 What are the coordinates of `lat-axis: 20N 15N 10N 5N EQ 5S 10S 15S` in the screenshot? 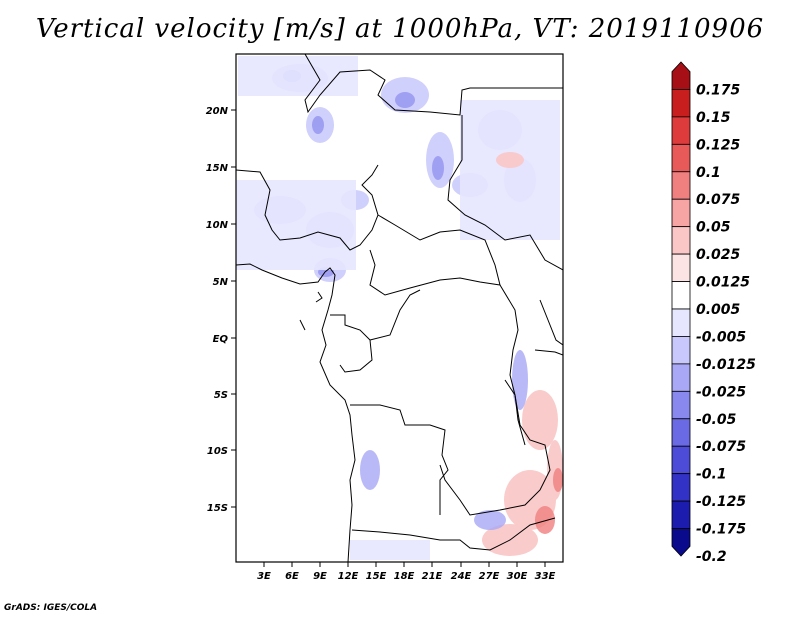 It's located at (221, 310).